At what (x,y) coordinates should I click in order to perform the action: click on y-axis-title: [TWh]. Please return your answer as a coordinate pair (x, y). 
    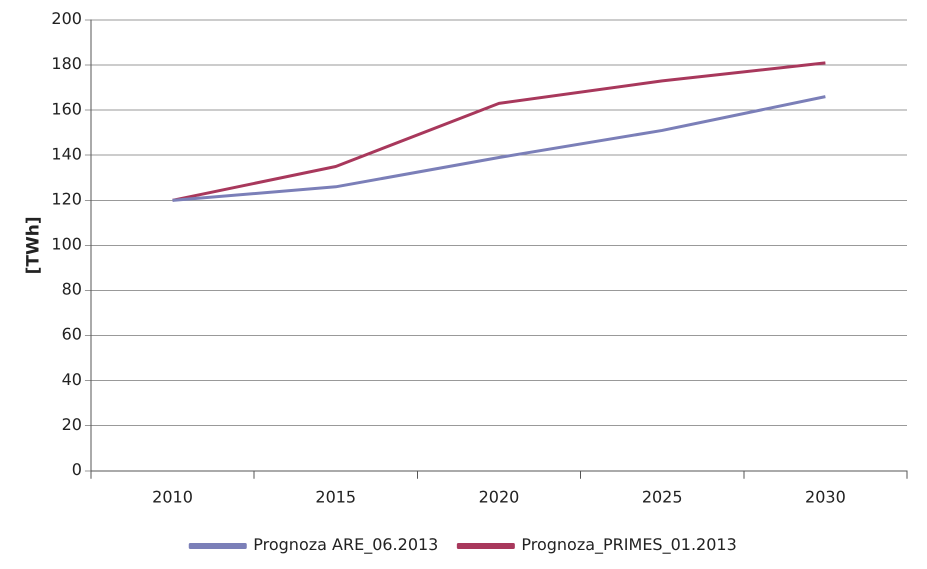
    Looking at the image, I should click on (34, 245).